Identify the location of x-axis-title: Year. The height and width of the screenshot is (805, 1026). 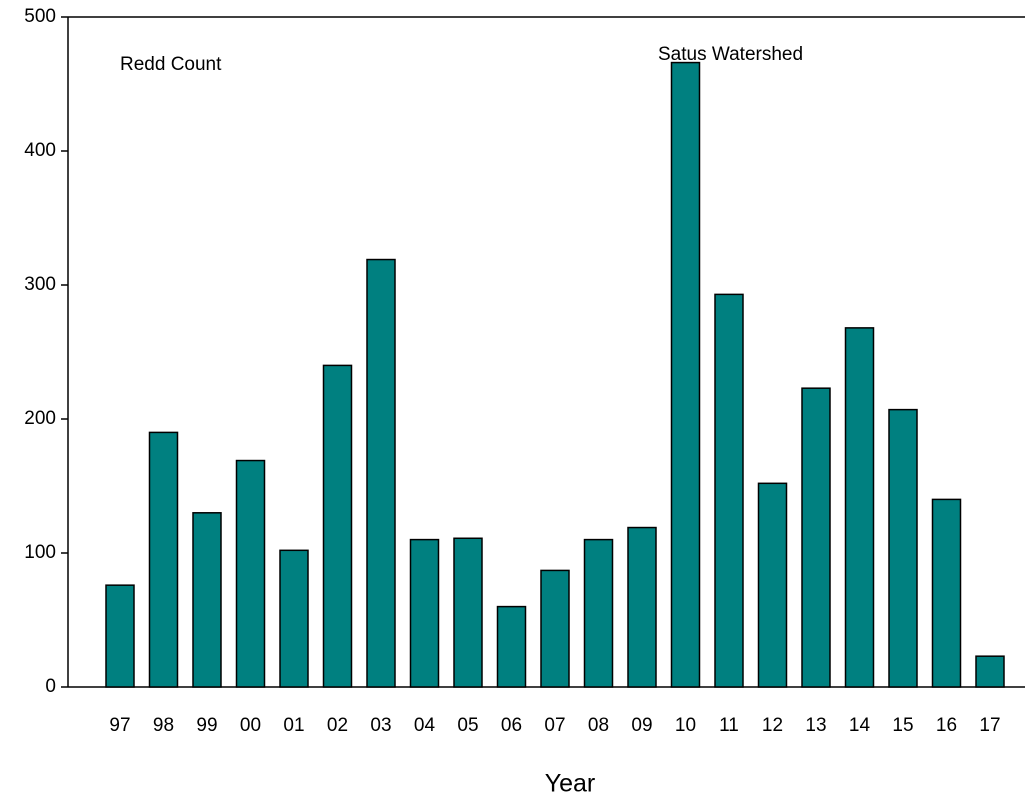
(570, 784).